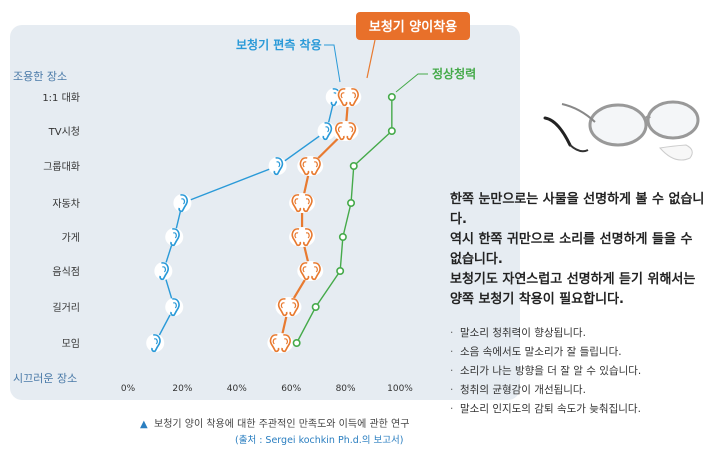 This screenshot has height=460, width=710. I want to click on x-tick-label: 0%, so click(128, 389).